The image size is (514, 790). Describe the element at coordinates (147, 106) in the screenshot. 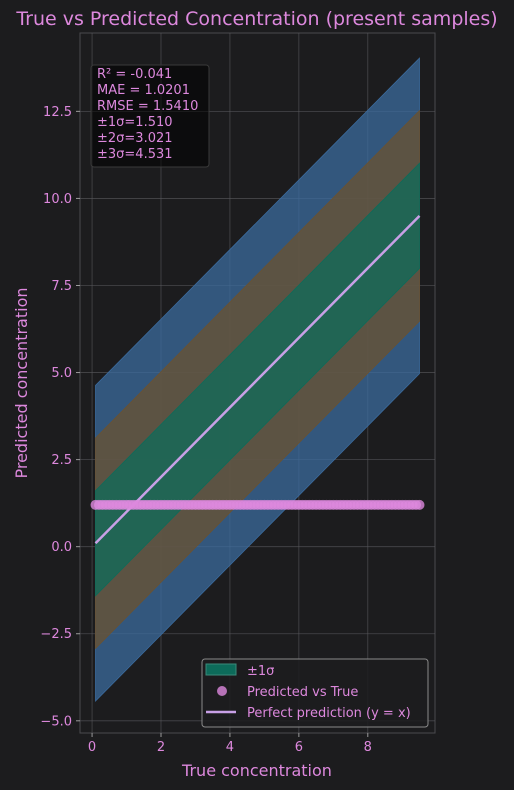

I see `stats-line: RMSE = 1.5410` at that location.